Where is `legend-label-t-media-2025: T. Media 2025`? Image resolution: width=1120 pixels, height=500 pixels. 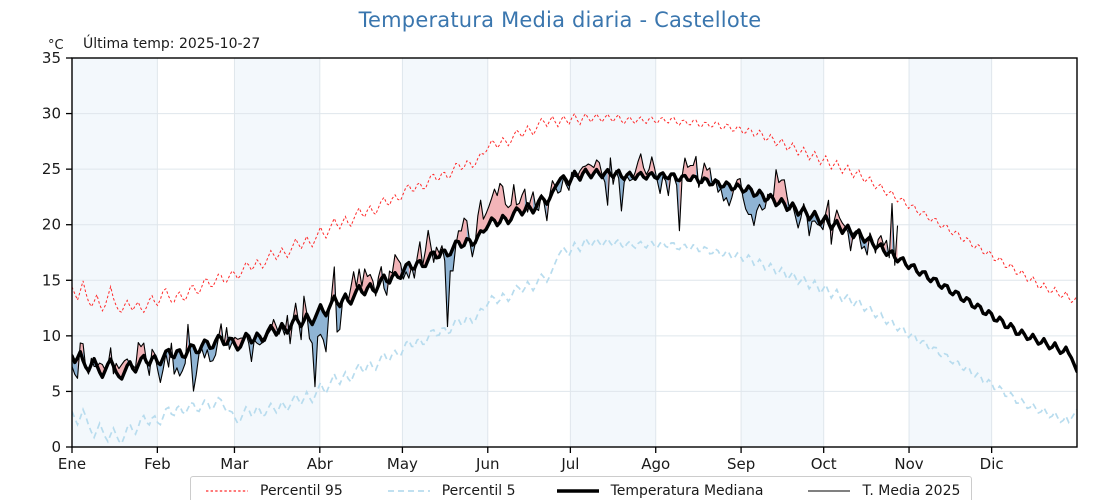 legend-label-t-media-2025: T. Media 2025 is located at coordinates (911, 491).